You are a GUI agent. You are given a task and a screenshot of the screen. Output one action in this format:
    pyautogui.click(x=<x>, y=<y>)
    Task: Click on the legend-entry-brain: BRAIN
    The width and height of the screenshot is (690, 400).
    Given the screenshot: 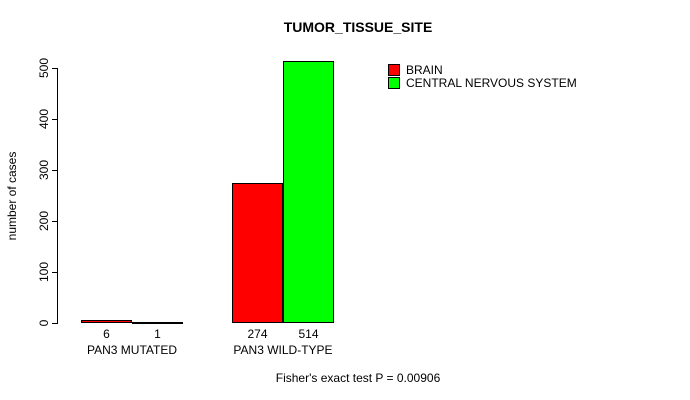 What is the action you would take?
    pyautogui.click(x=482, y=69)
    